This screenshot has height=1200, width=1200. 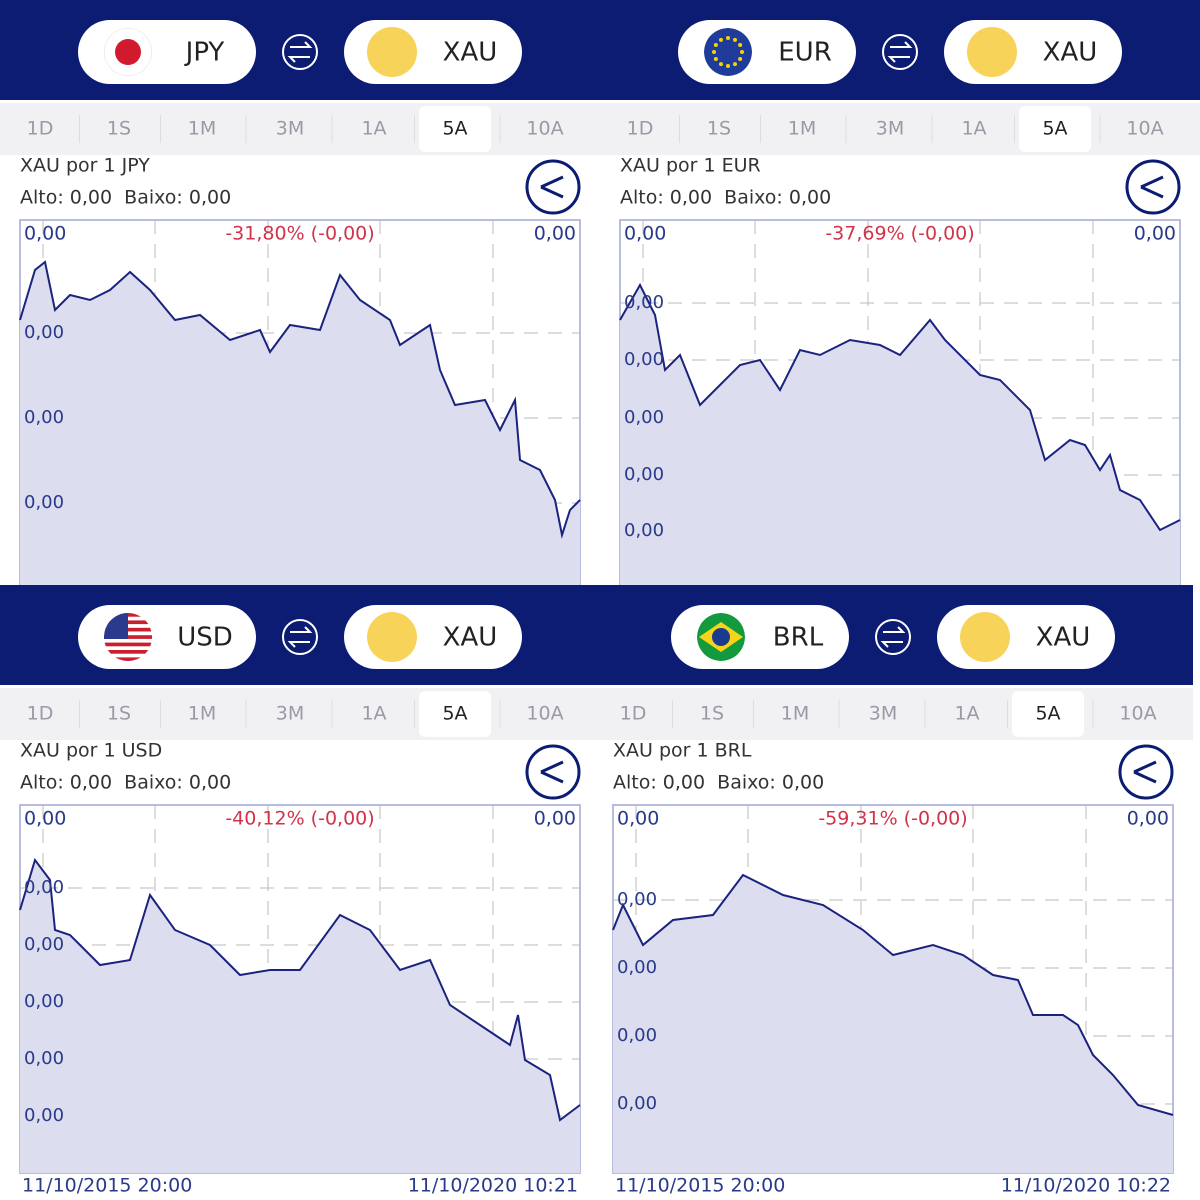 What do you see at coordinates (805, 53) in the screenshot?
I see `base-currency: EUR` at bounding box center [805, 53].